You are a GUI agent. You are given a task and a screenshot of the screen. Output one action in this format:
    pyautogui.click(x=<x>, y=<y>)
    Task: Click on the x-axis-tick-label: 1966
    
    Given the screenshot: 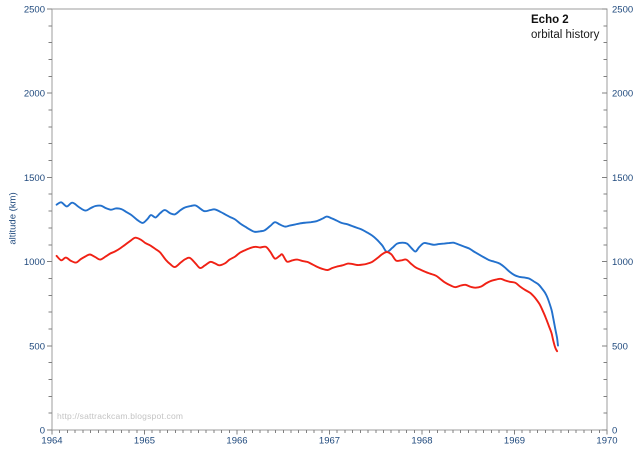 What is the action you would take?
    pyautogui.click(x=236, y=441)
    